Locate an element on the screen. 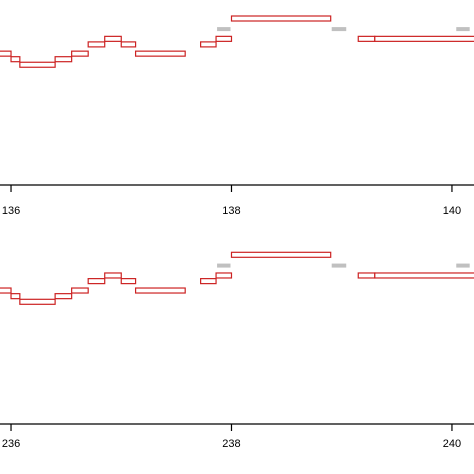  x-tick-label: 240 is located at coordinates (452, 444).